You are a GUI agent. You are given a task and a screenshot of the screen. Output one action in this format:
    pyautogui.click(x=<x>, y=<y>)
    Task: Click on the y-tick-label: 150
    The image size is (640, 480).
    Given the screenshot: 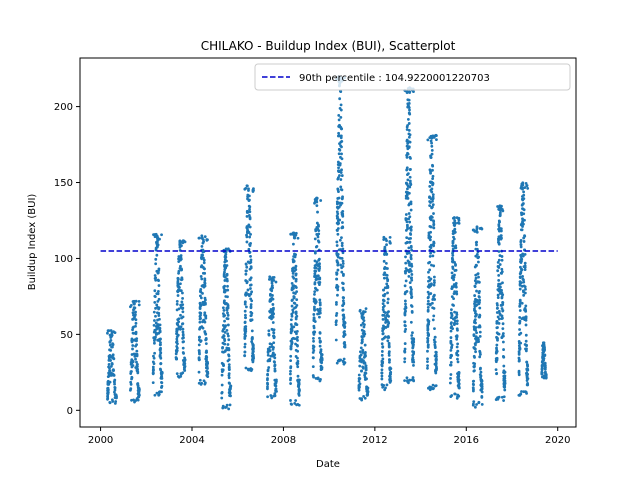 What is the action you would take?
    pyautogui.click(x=63, y=183)
    